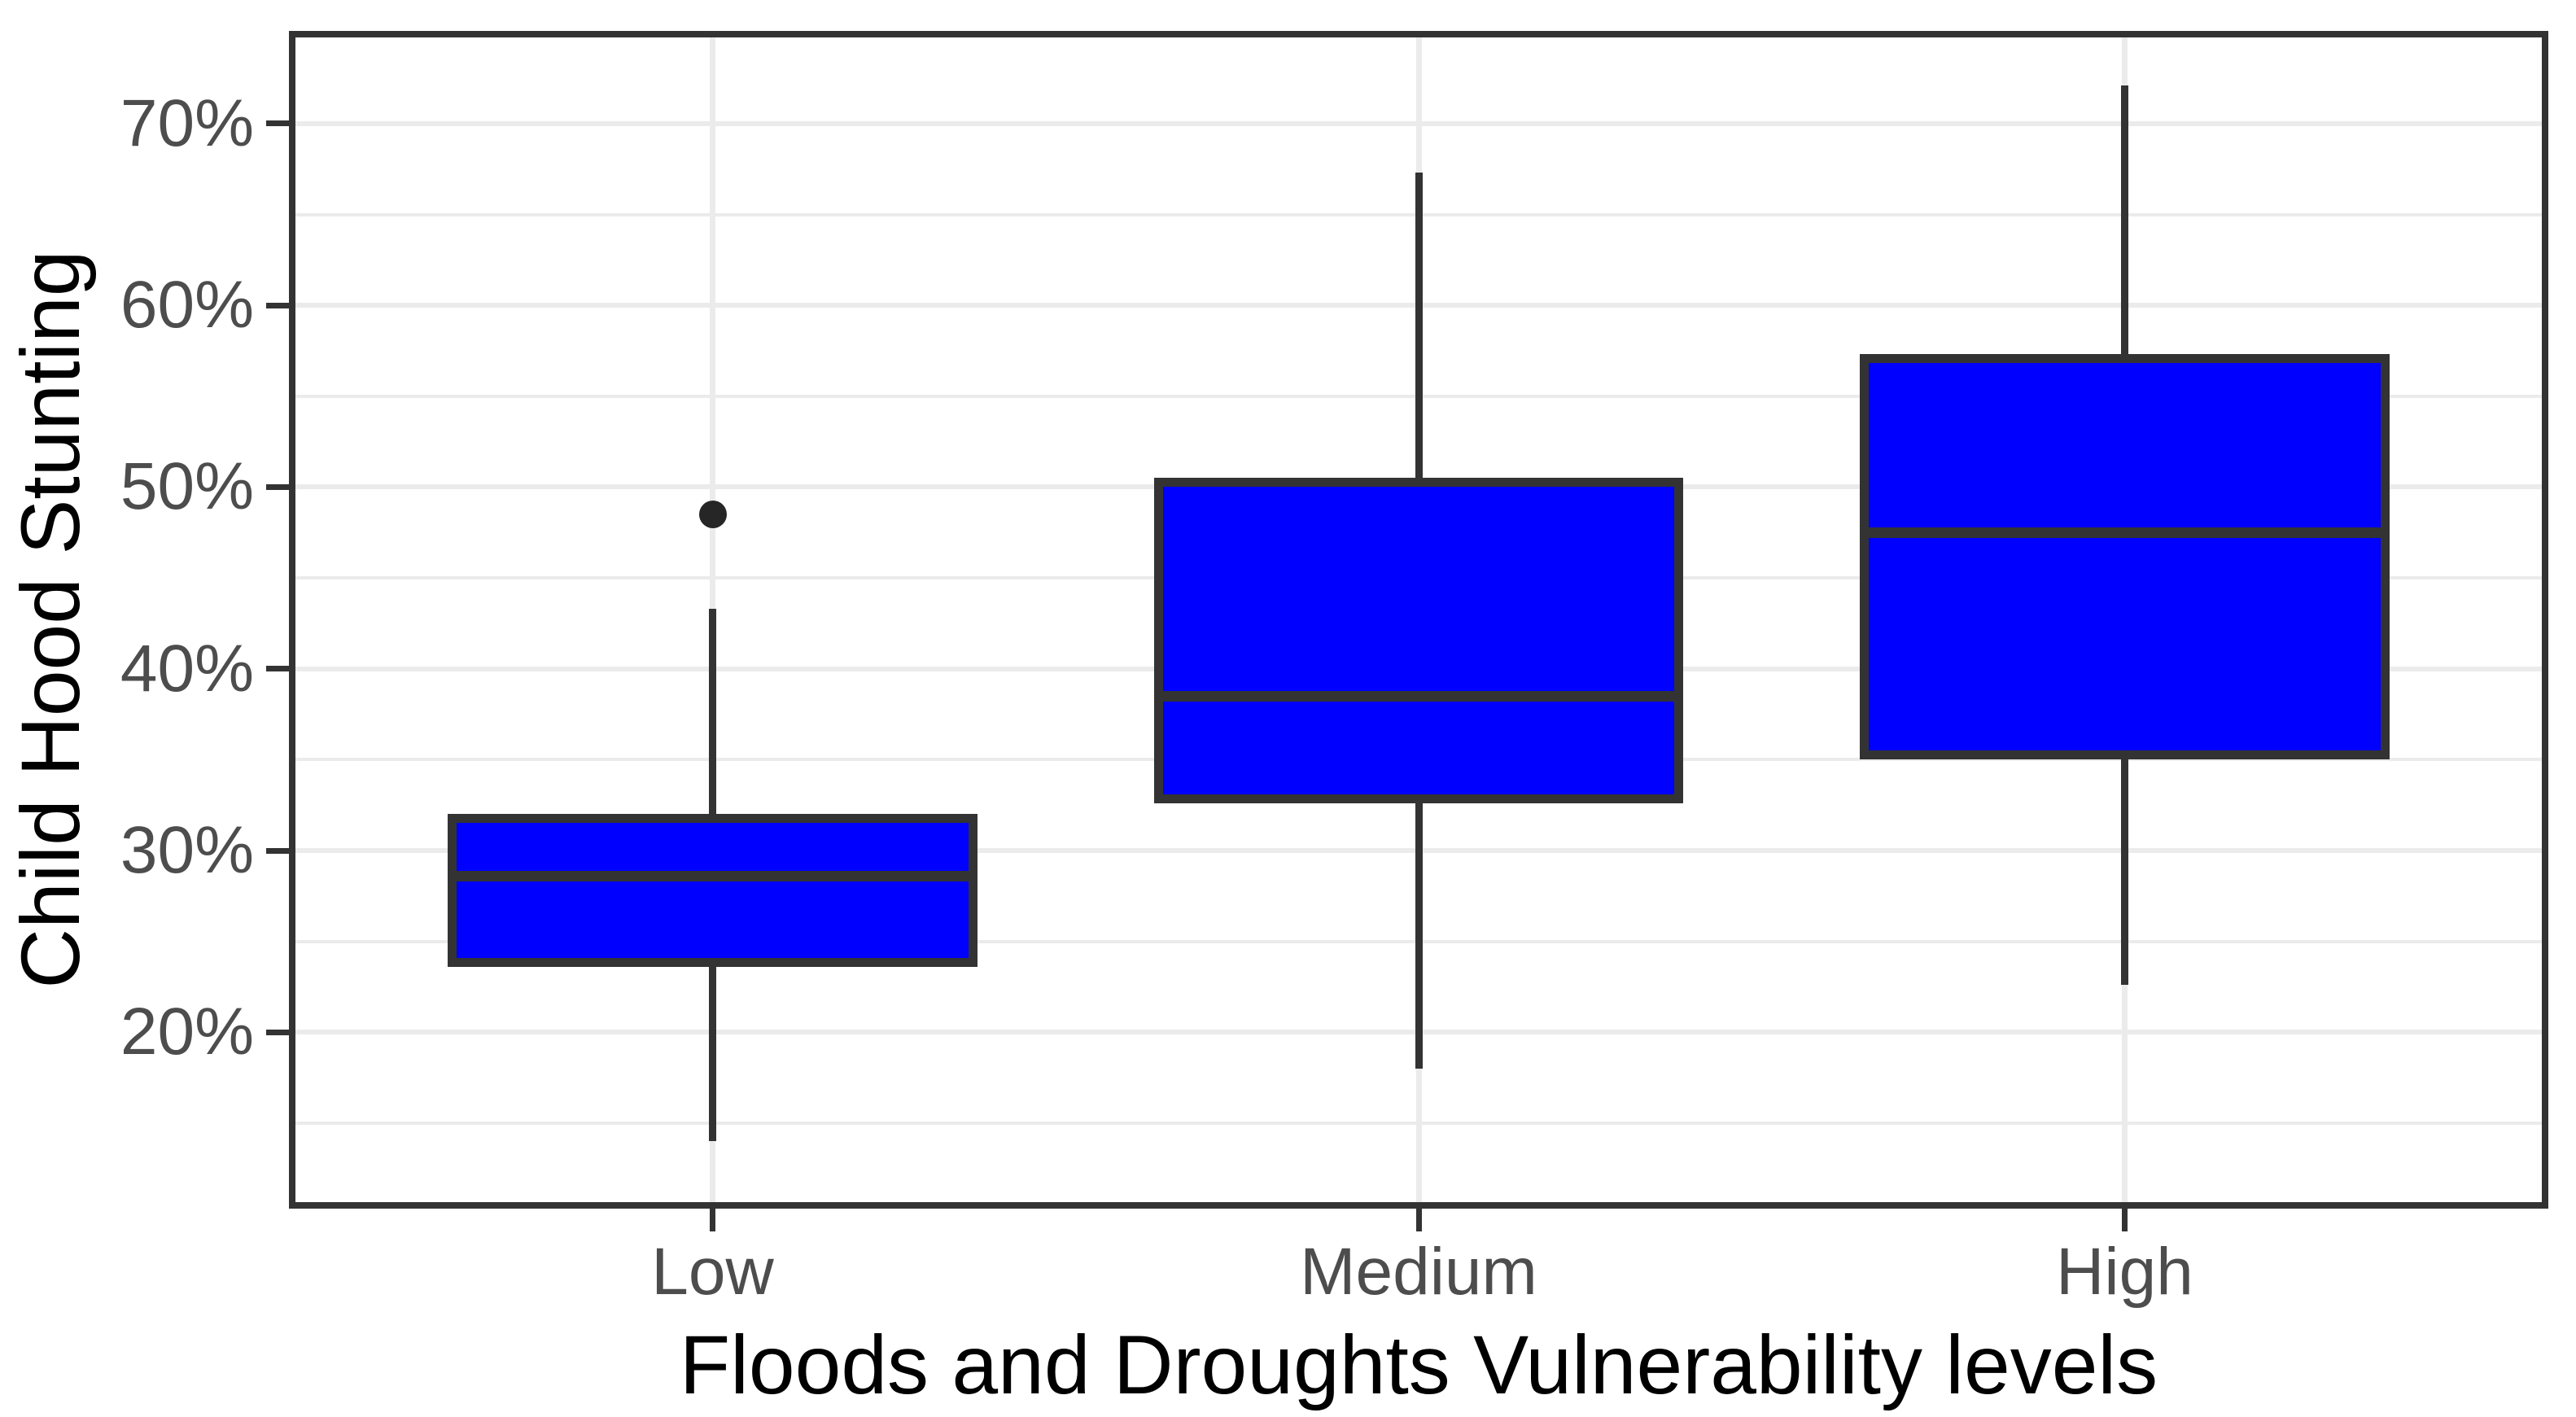  What do you see at coordinates (187, 668) in the screenshot?
I see `y-tick-label: 40%` at bounding box center [187, 668].